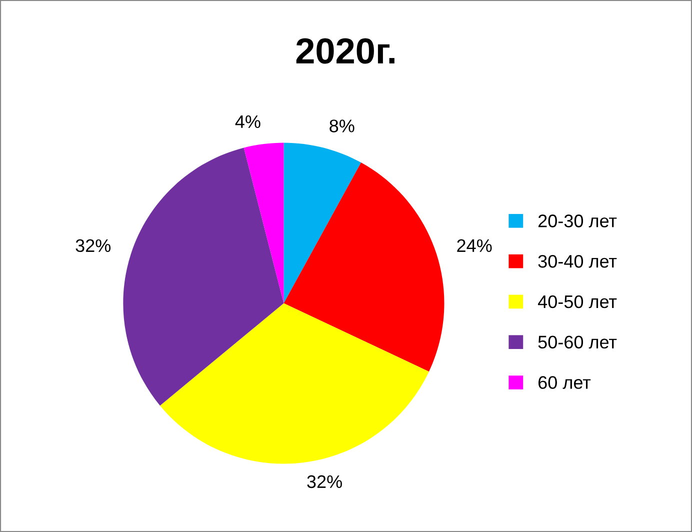 This screenshot has height=532, width=692. What do you see at coordinates (577, 261) in the screenshot?
I see `legend-label: 30-40 лет` at bounding box center [577, 261].